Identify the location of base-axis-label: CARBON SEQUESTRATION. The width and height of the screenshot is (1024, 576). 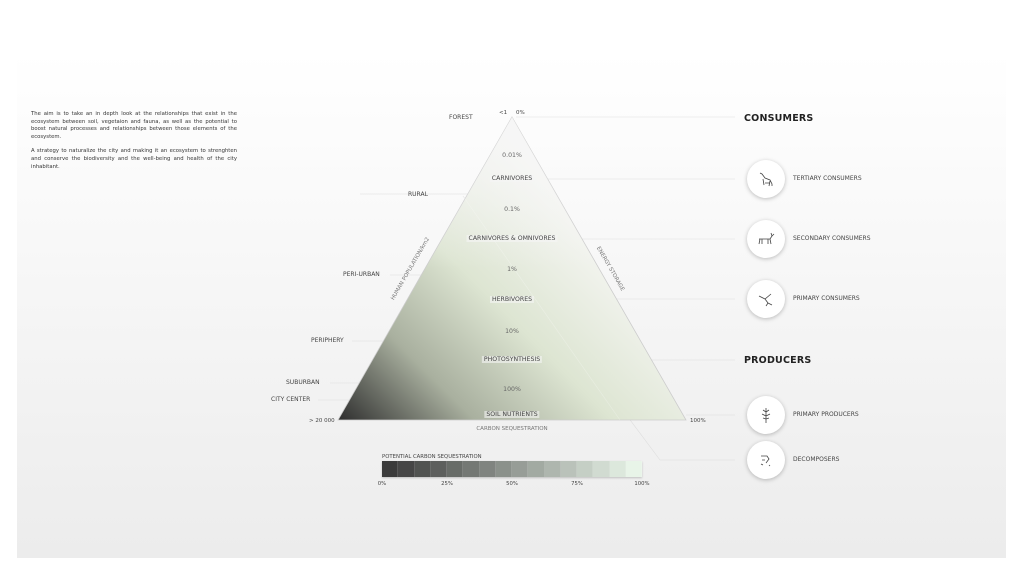
(512, 429).